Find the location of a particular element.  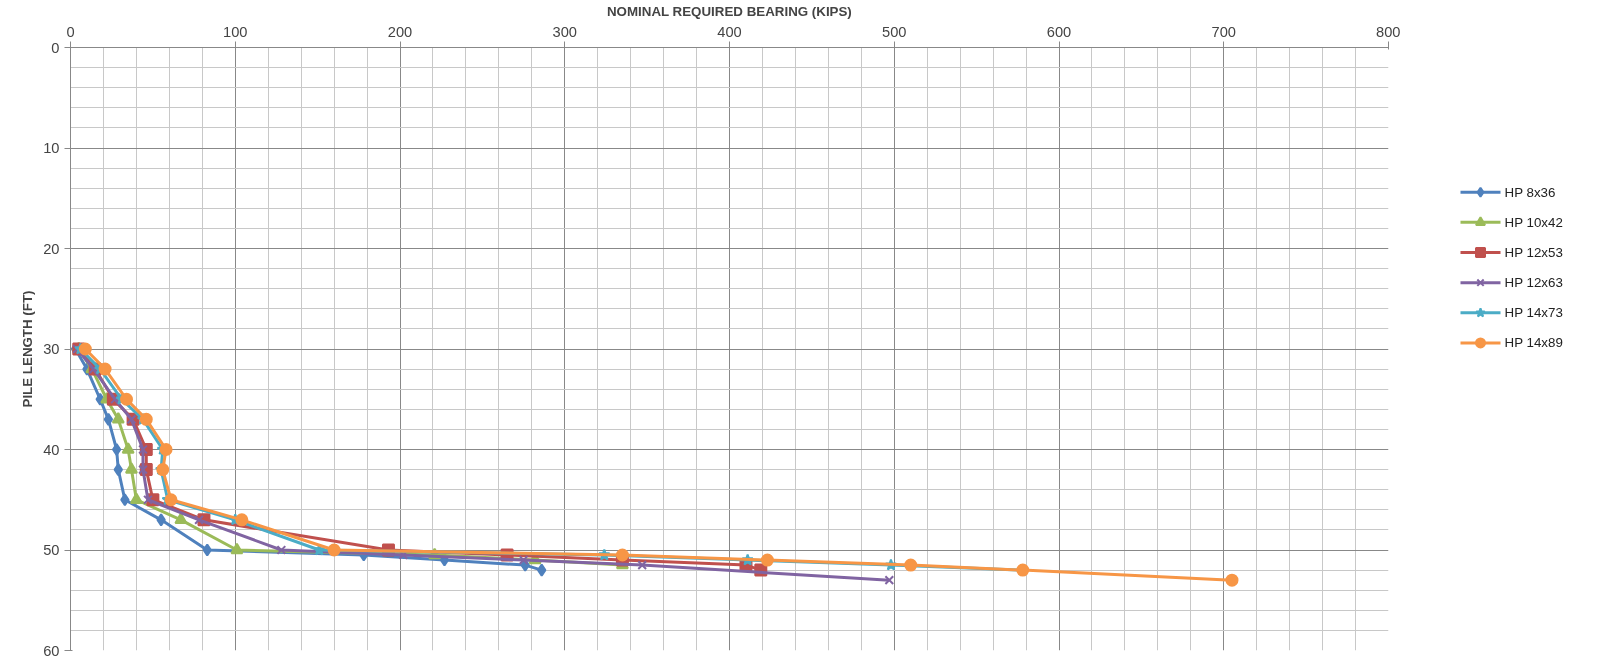

legend-label: HP 10x42 is located at coordinates (1533, 222).